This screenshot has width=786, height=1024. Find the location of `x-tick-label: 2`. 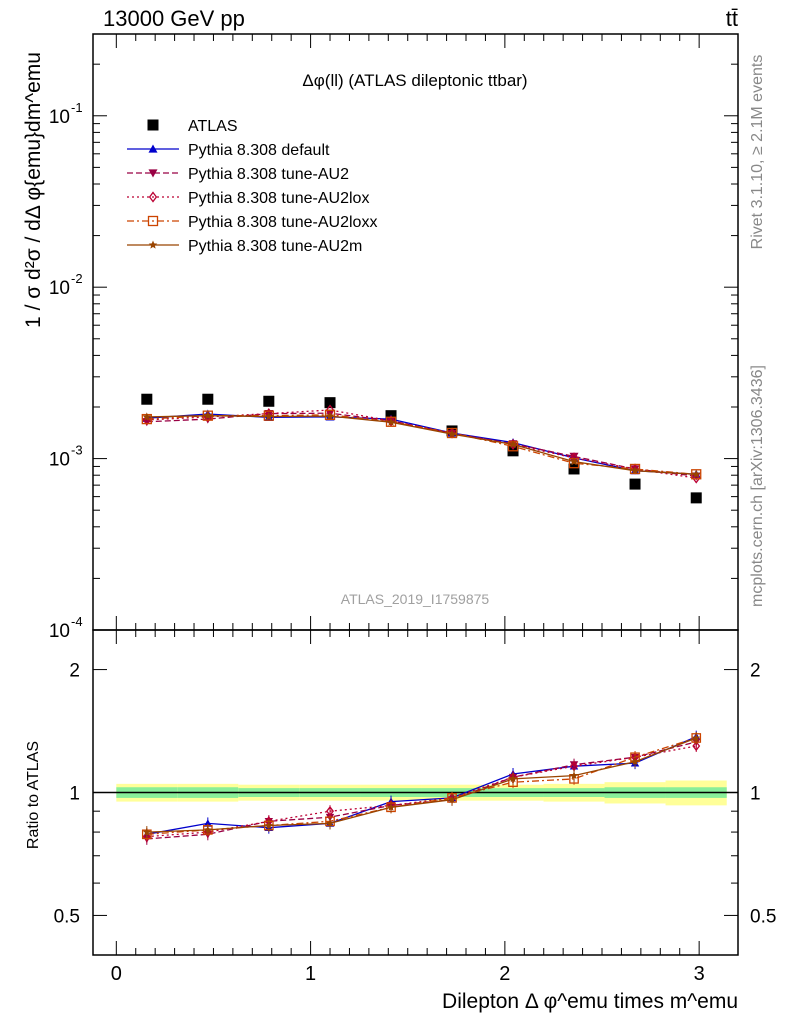

x-tick-label: 2 is located at coordinates (504, 974).